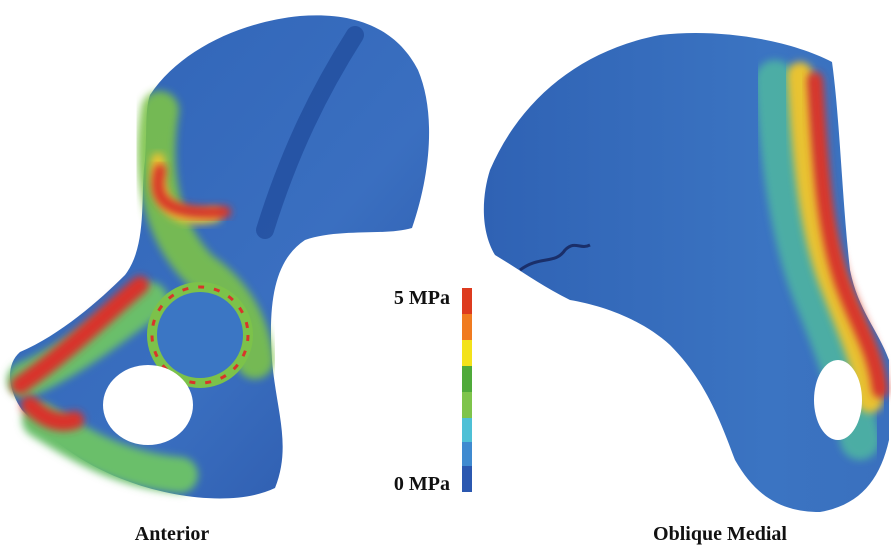  Describe the element at coordinates (422, 298) in the screenshot. I see `colorbar-max-label: 5 MPa` at that location.